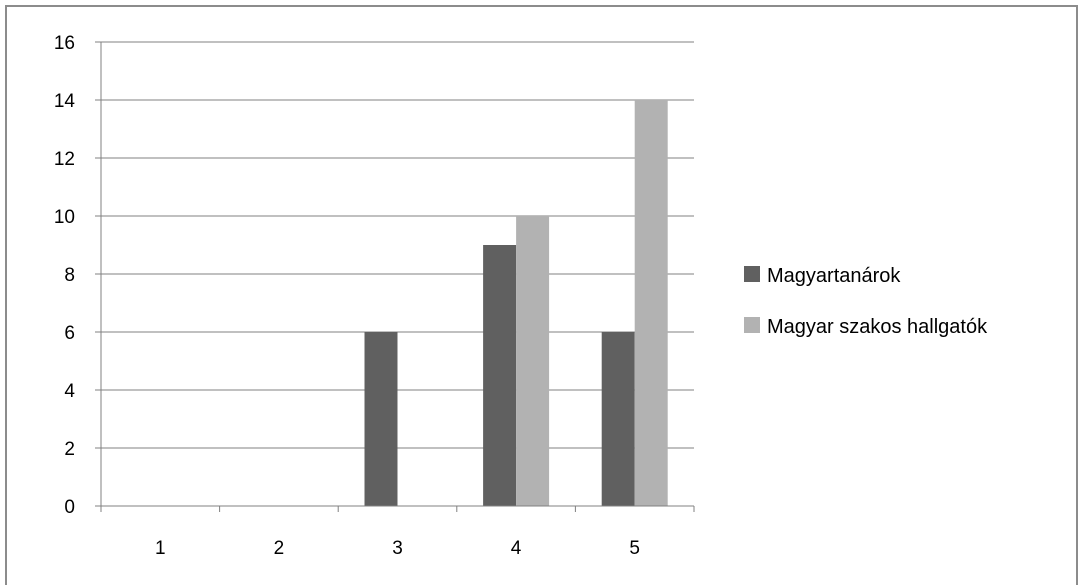 Image resolution: width=1083 pixels, height=585 pixels. What do you see at coordinates (834, 276) in the screenshot?
I see `legend-label-series1: Magyartanárok` at bounding box center [834, 276].